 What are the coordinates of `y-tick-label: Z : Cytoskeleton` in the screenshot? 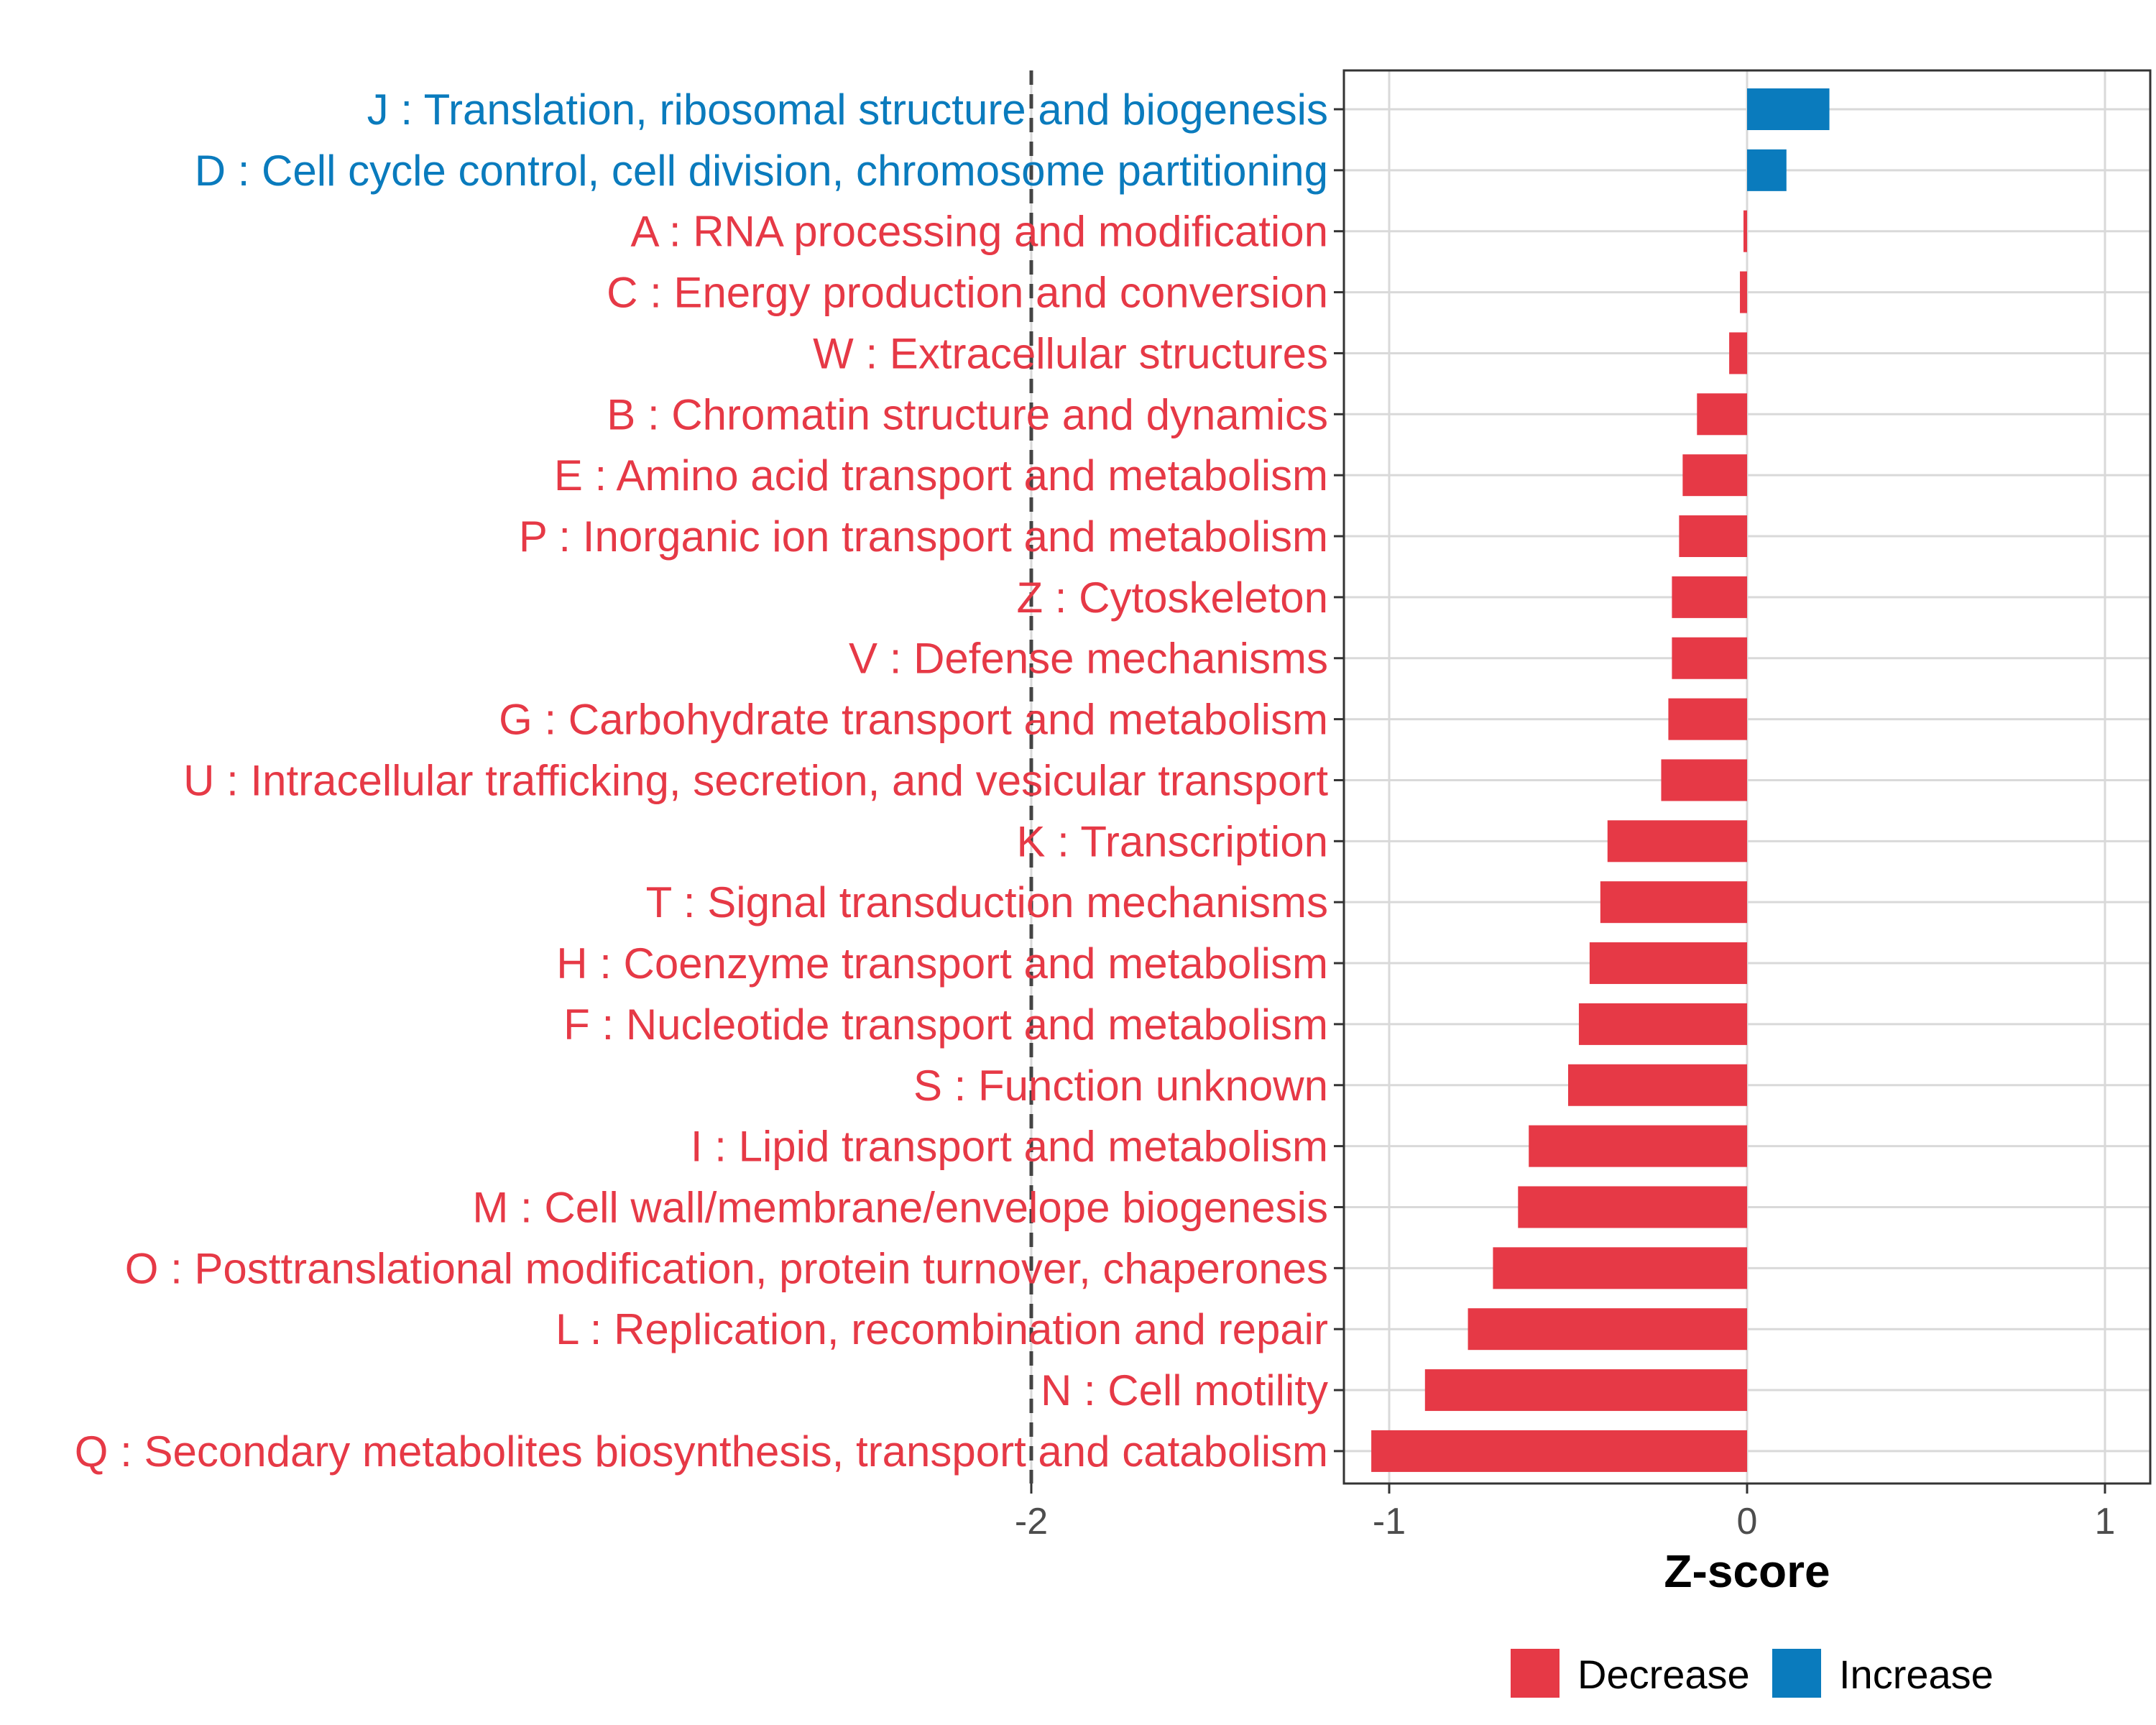 It's located at (1172, 598).